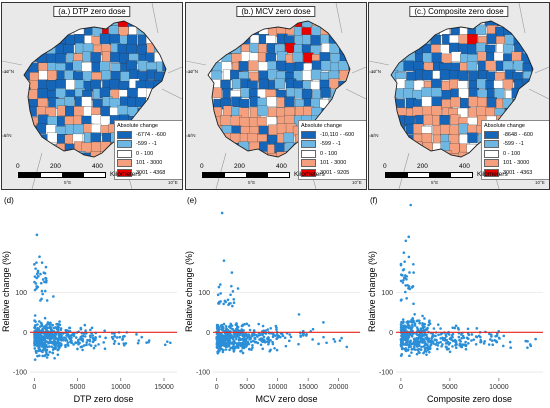  I want to click on coord-label: 10°E, so click(540, 182).